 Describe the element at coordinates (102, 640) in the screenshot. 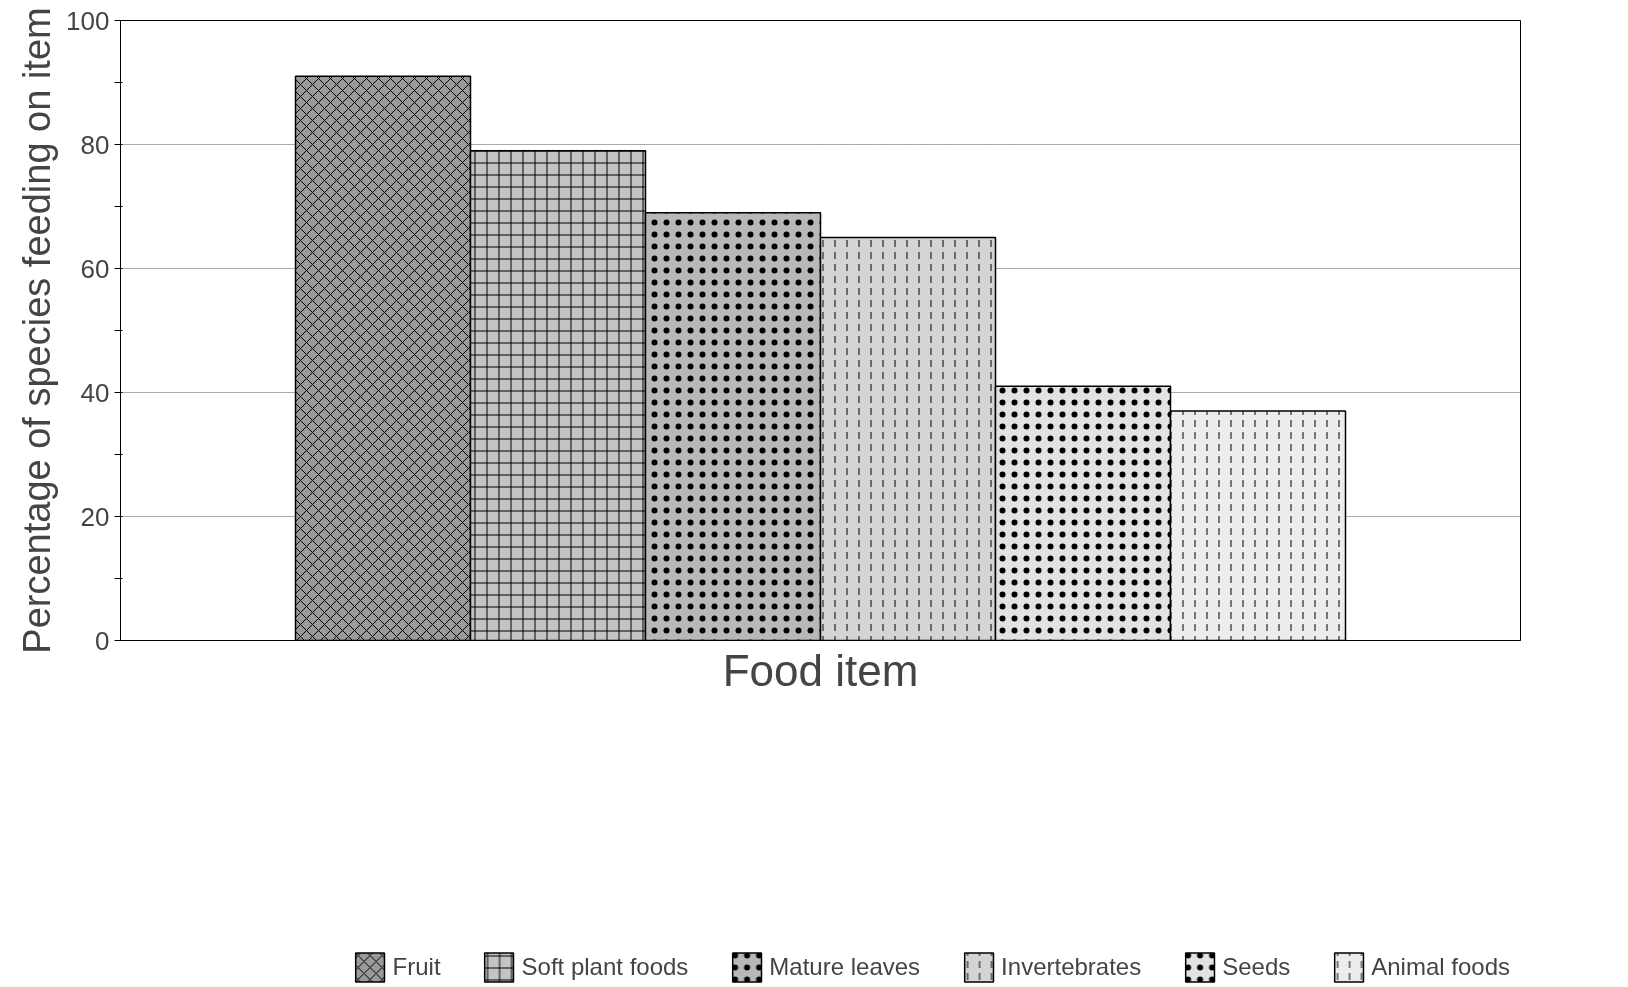

I see `y-tick-label: 0` at that location.